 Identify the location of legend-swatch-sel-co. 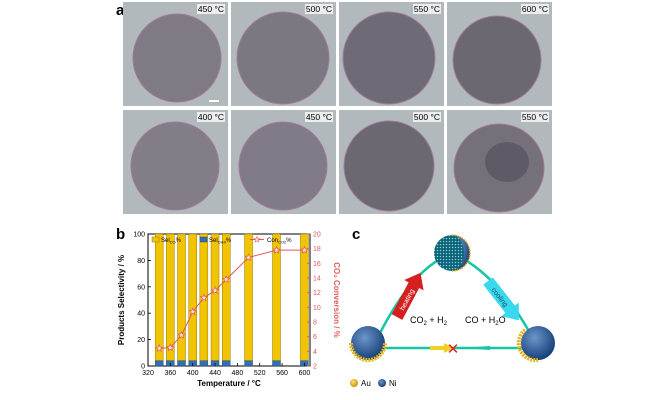
(155, 239).